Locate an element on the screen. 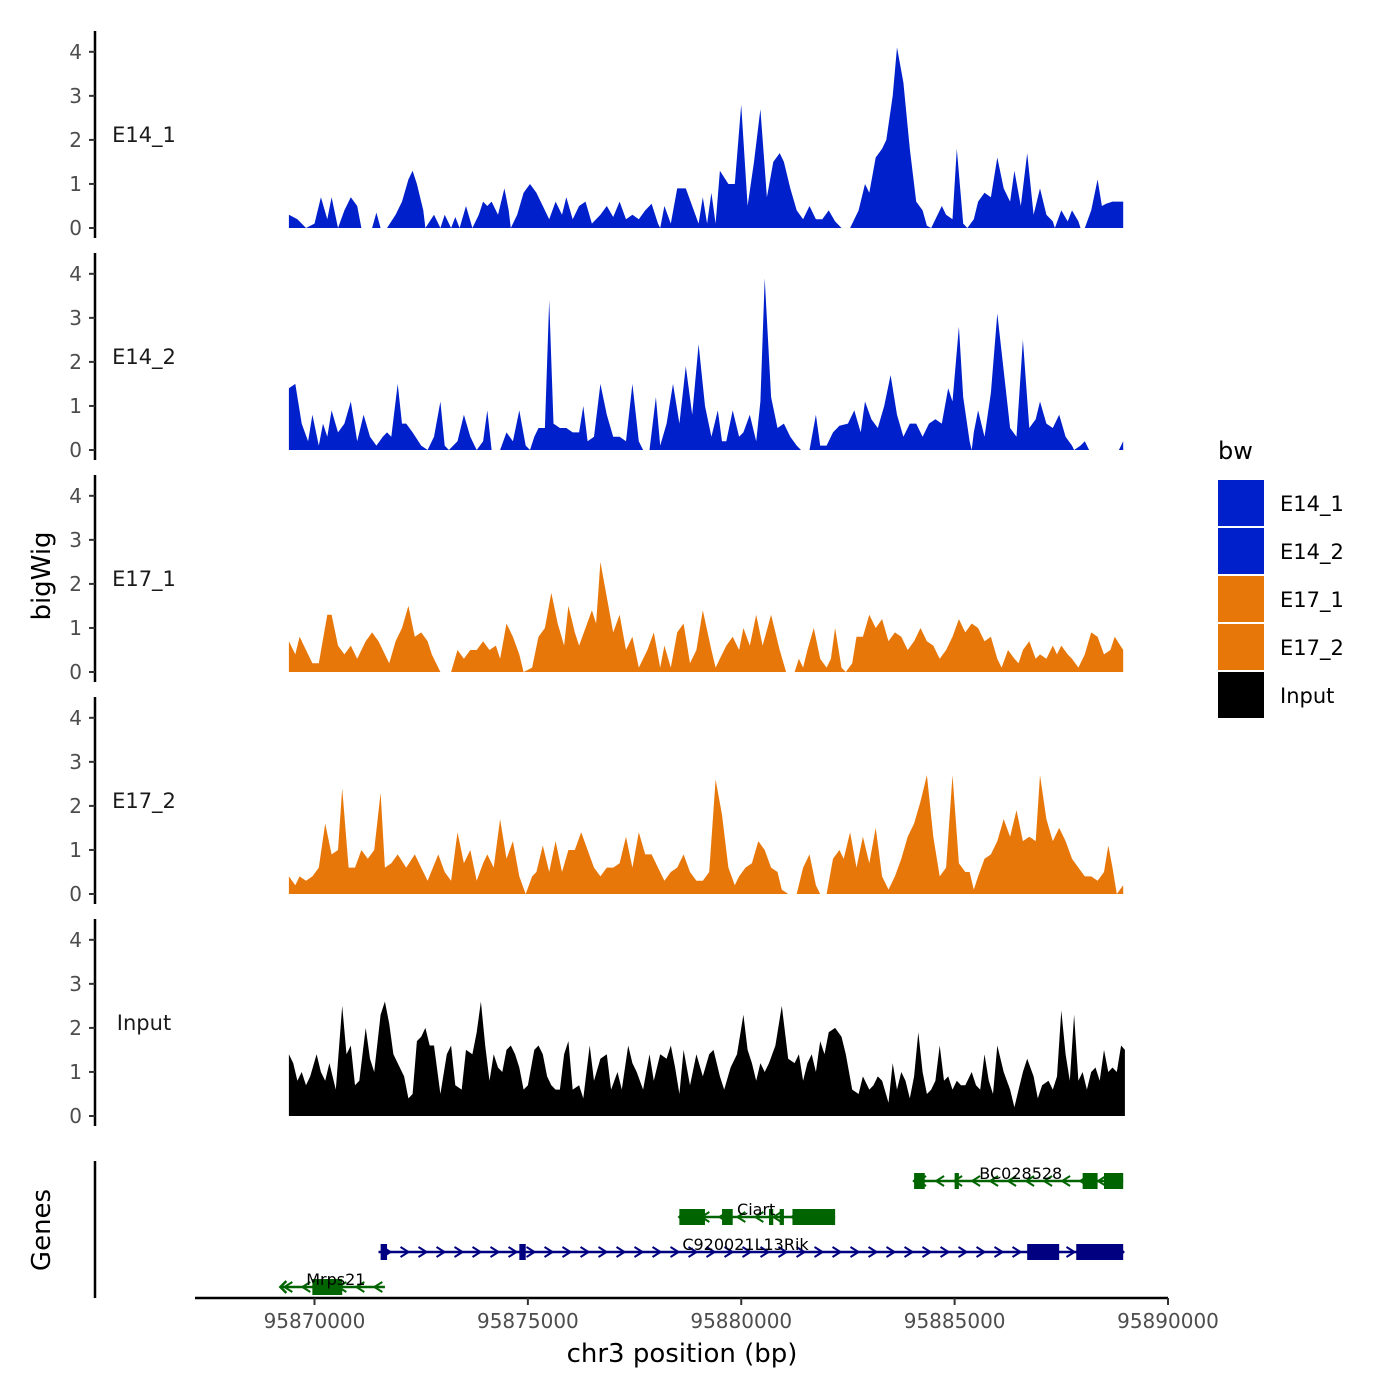  legend-entry: E17_1 is located at coordinates (1281, 599).